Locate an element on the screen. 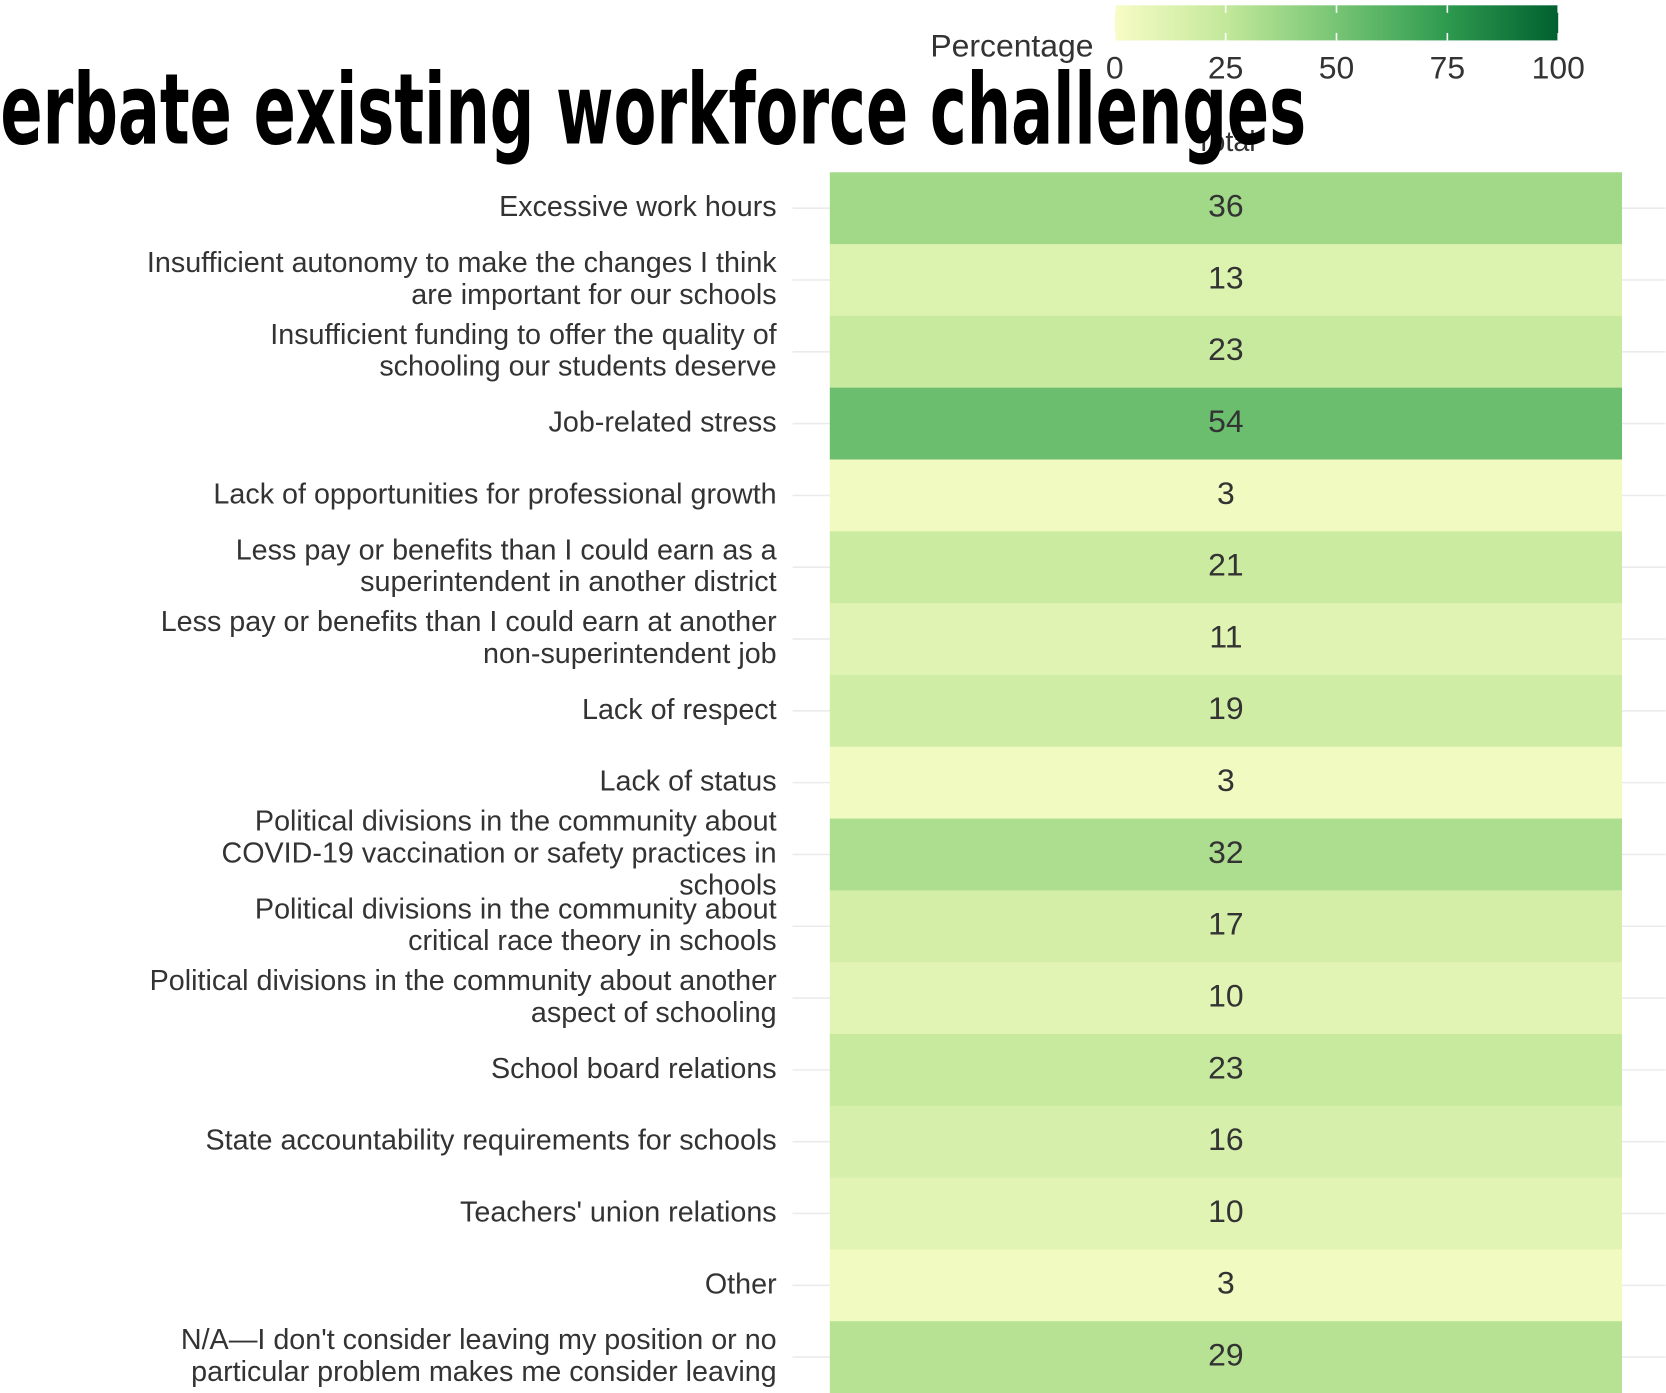  legend: 0 25 50 75 100 is located at coordinates (1345, 45).